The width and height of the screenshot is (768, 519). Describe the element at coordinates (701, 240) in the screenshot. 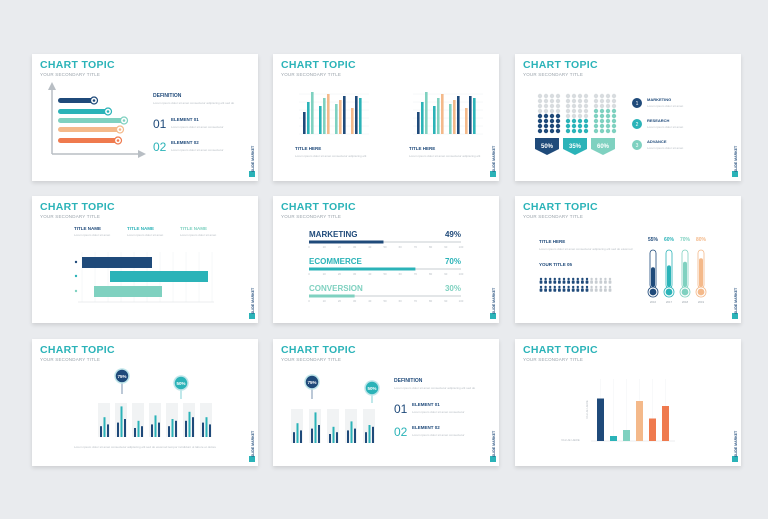

I see `thermometer-percent: 80%` at that location.